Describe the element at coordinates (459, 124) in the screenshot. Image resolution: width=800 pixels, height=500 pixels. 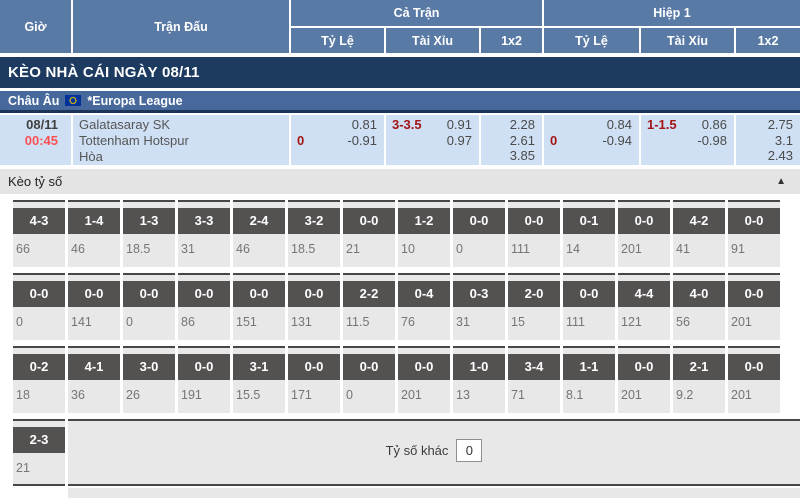
I see `ft-over-odds: 0.91` at that location.